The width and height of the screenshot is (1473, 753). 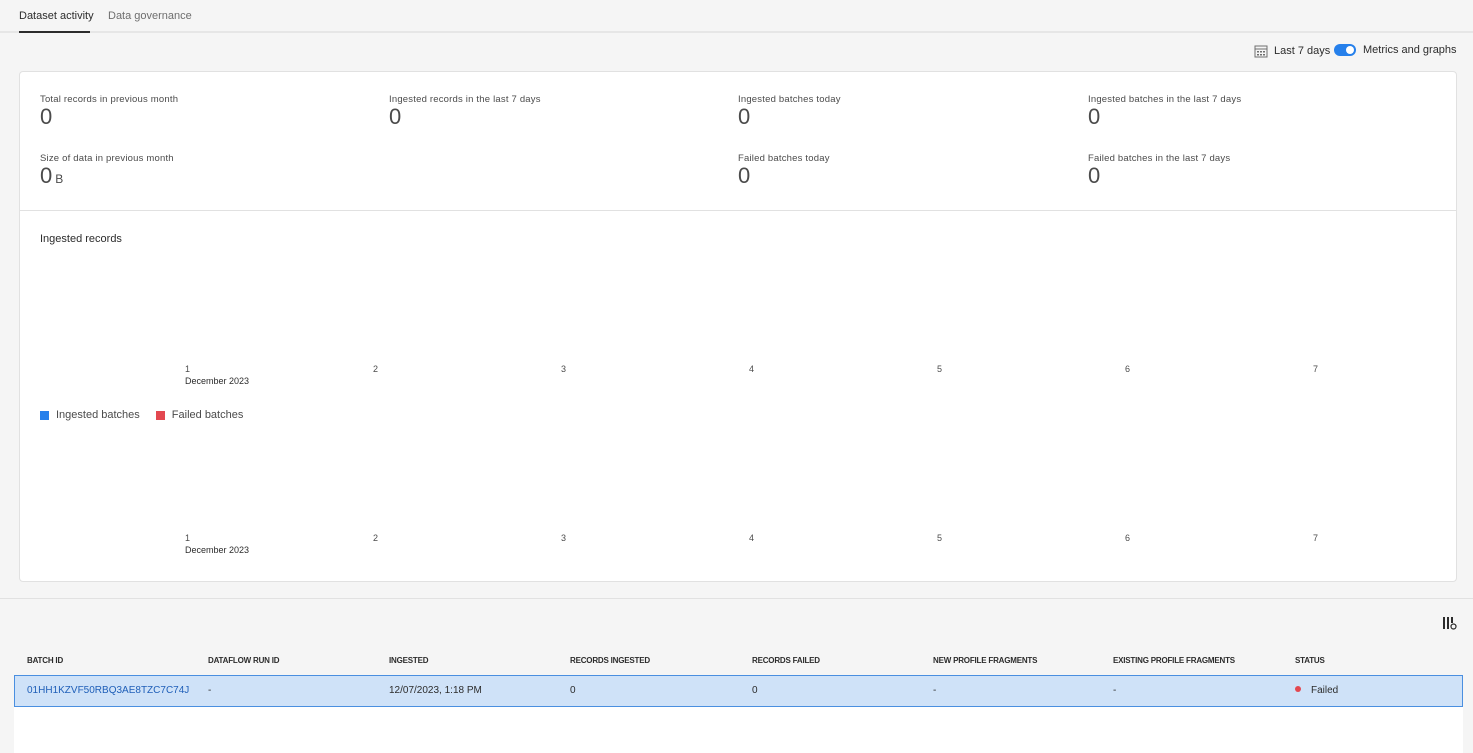 I want to click on legend-ingested-batches: Ingested batches, so click(x=98, y=415).